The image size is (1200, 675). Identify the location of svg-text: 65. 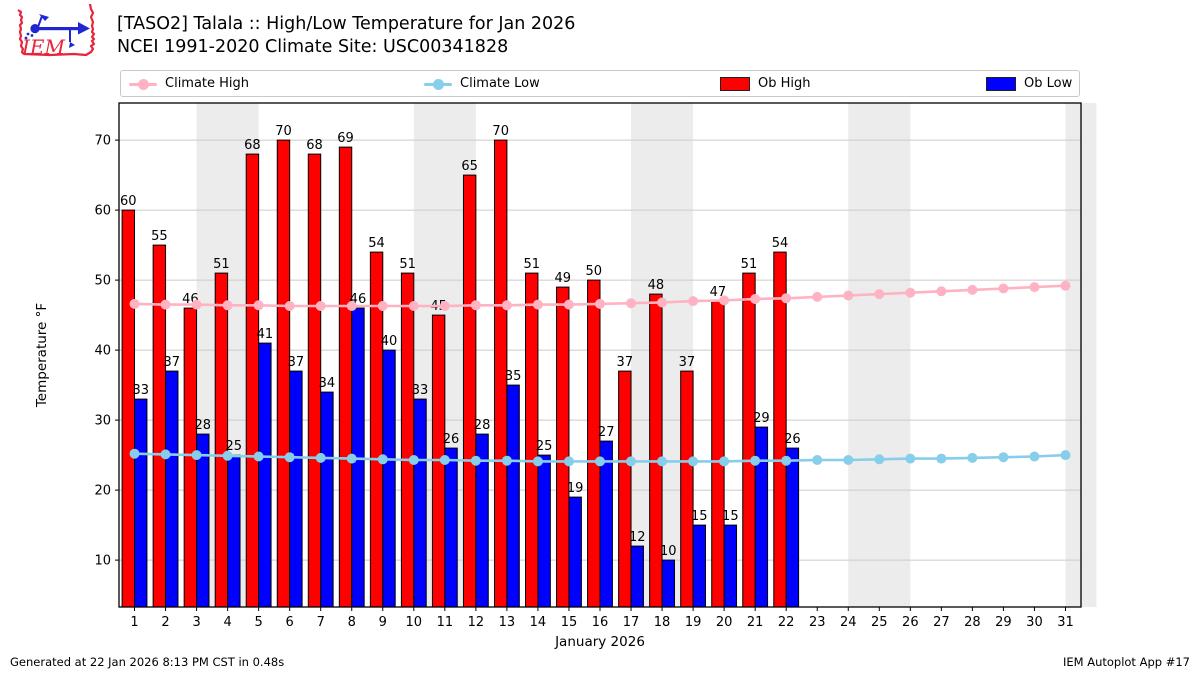
(469, 166).